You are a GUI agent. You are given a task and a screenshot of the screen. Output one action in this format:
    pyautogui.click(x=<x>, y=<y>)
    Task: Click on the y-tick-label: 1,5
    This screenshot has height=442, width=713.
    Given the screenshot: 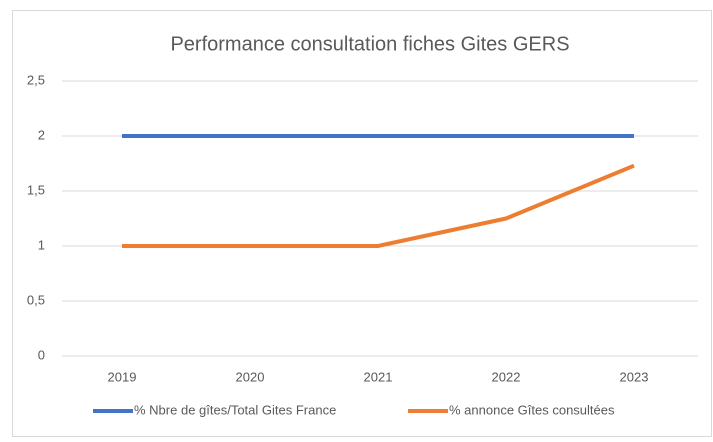 What is the action you would take?
    pyautogui.click(x=36, y=189)
    